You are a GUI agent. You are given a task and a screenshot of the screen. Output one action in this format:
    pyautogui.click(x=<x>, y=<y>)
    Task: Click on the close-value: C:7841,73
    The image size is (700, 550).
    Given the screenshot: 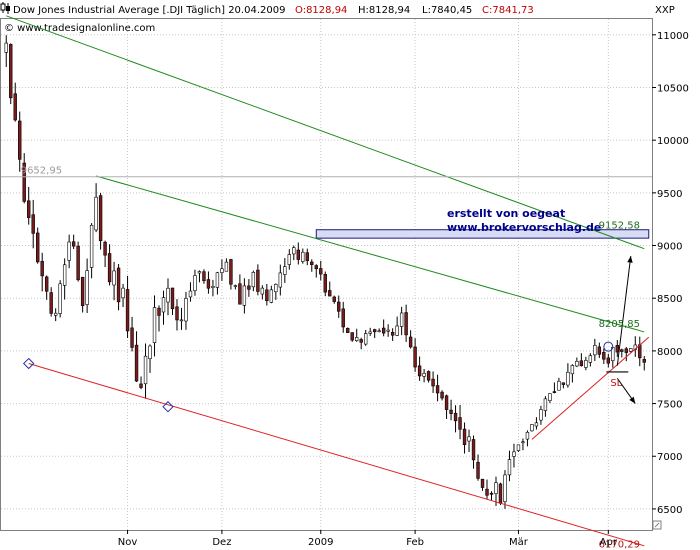 What is the action you would take?
    pyautogui.click(x=508, y=10)
    